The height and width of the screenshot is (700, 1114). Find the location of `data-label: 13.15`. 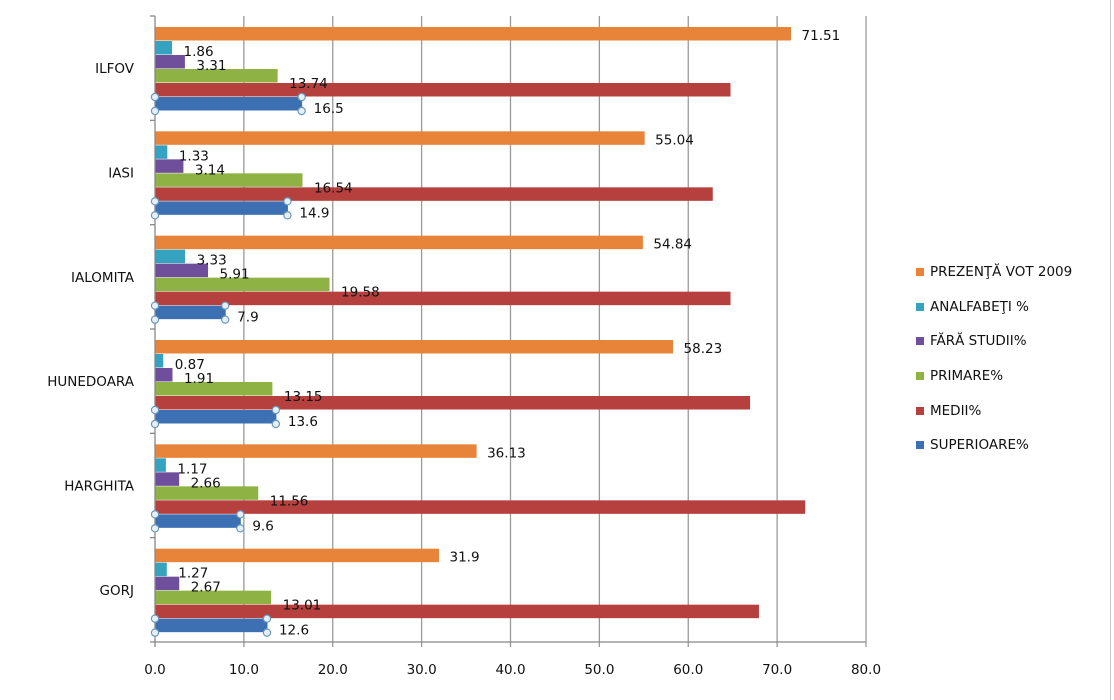

data-label: 13.15 is located at coordinates (303, 397).